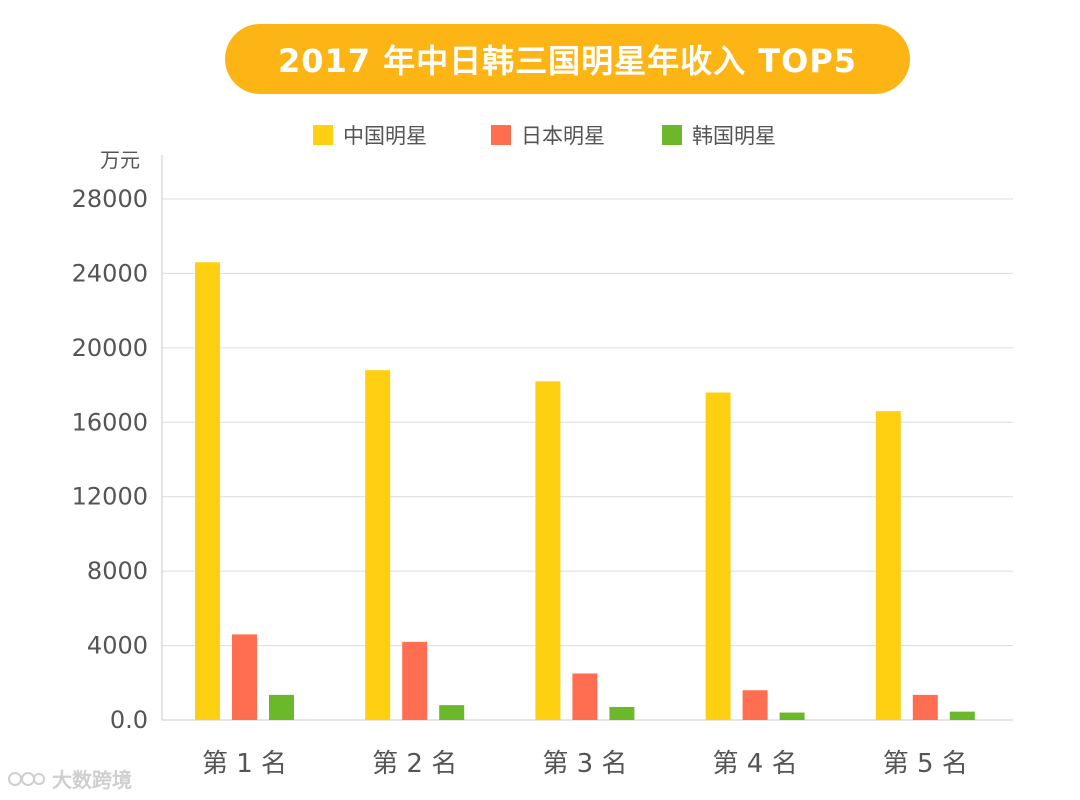  What do you see at coordinates (110, 348) in the screenshot?
I see `y-tick-label: 20000` at bounding box center [110, 348].